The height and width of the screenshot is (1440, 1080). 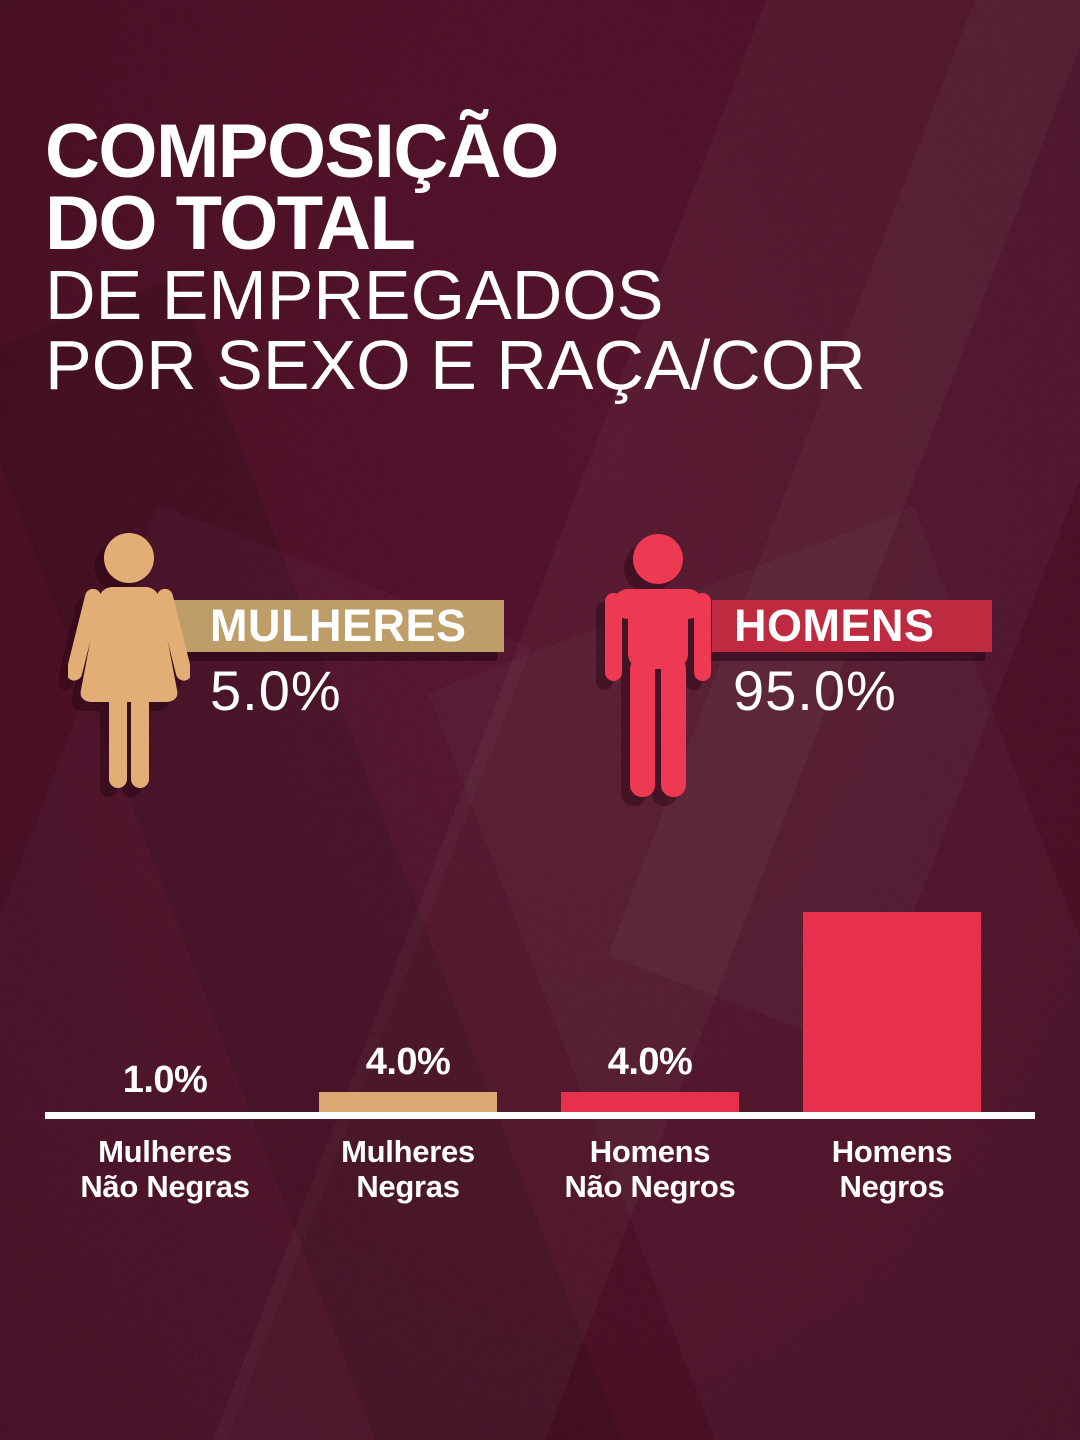 What do you see at coordinates (540, 1115) in the screenshot?
I see `chart-baseline` at bounding box center [540, 1115].